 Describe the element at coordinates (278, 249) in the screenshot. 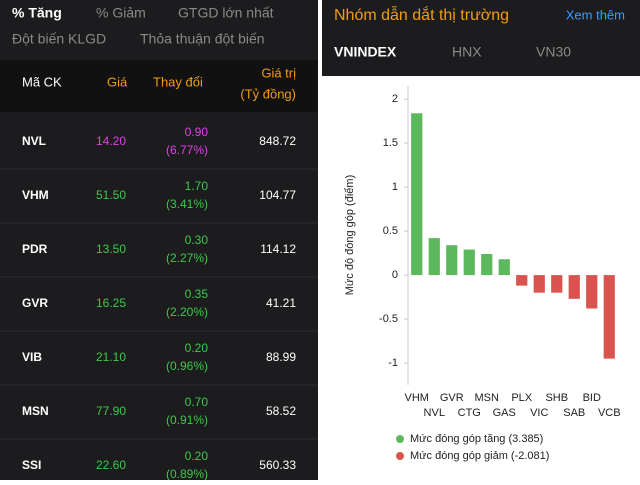

I see `trade-value: 114.12` at that location.